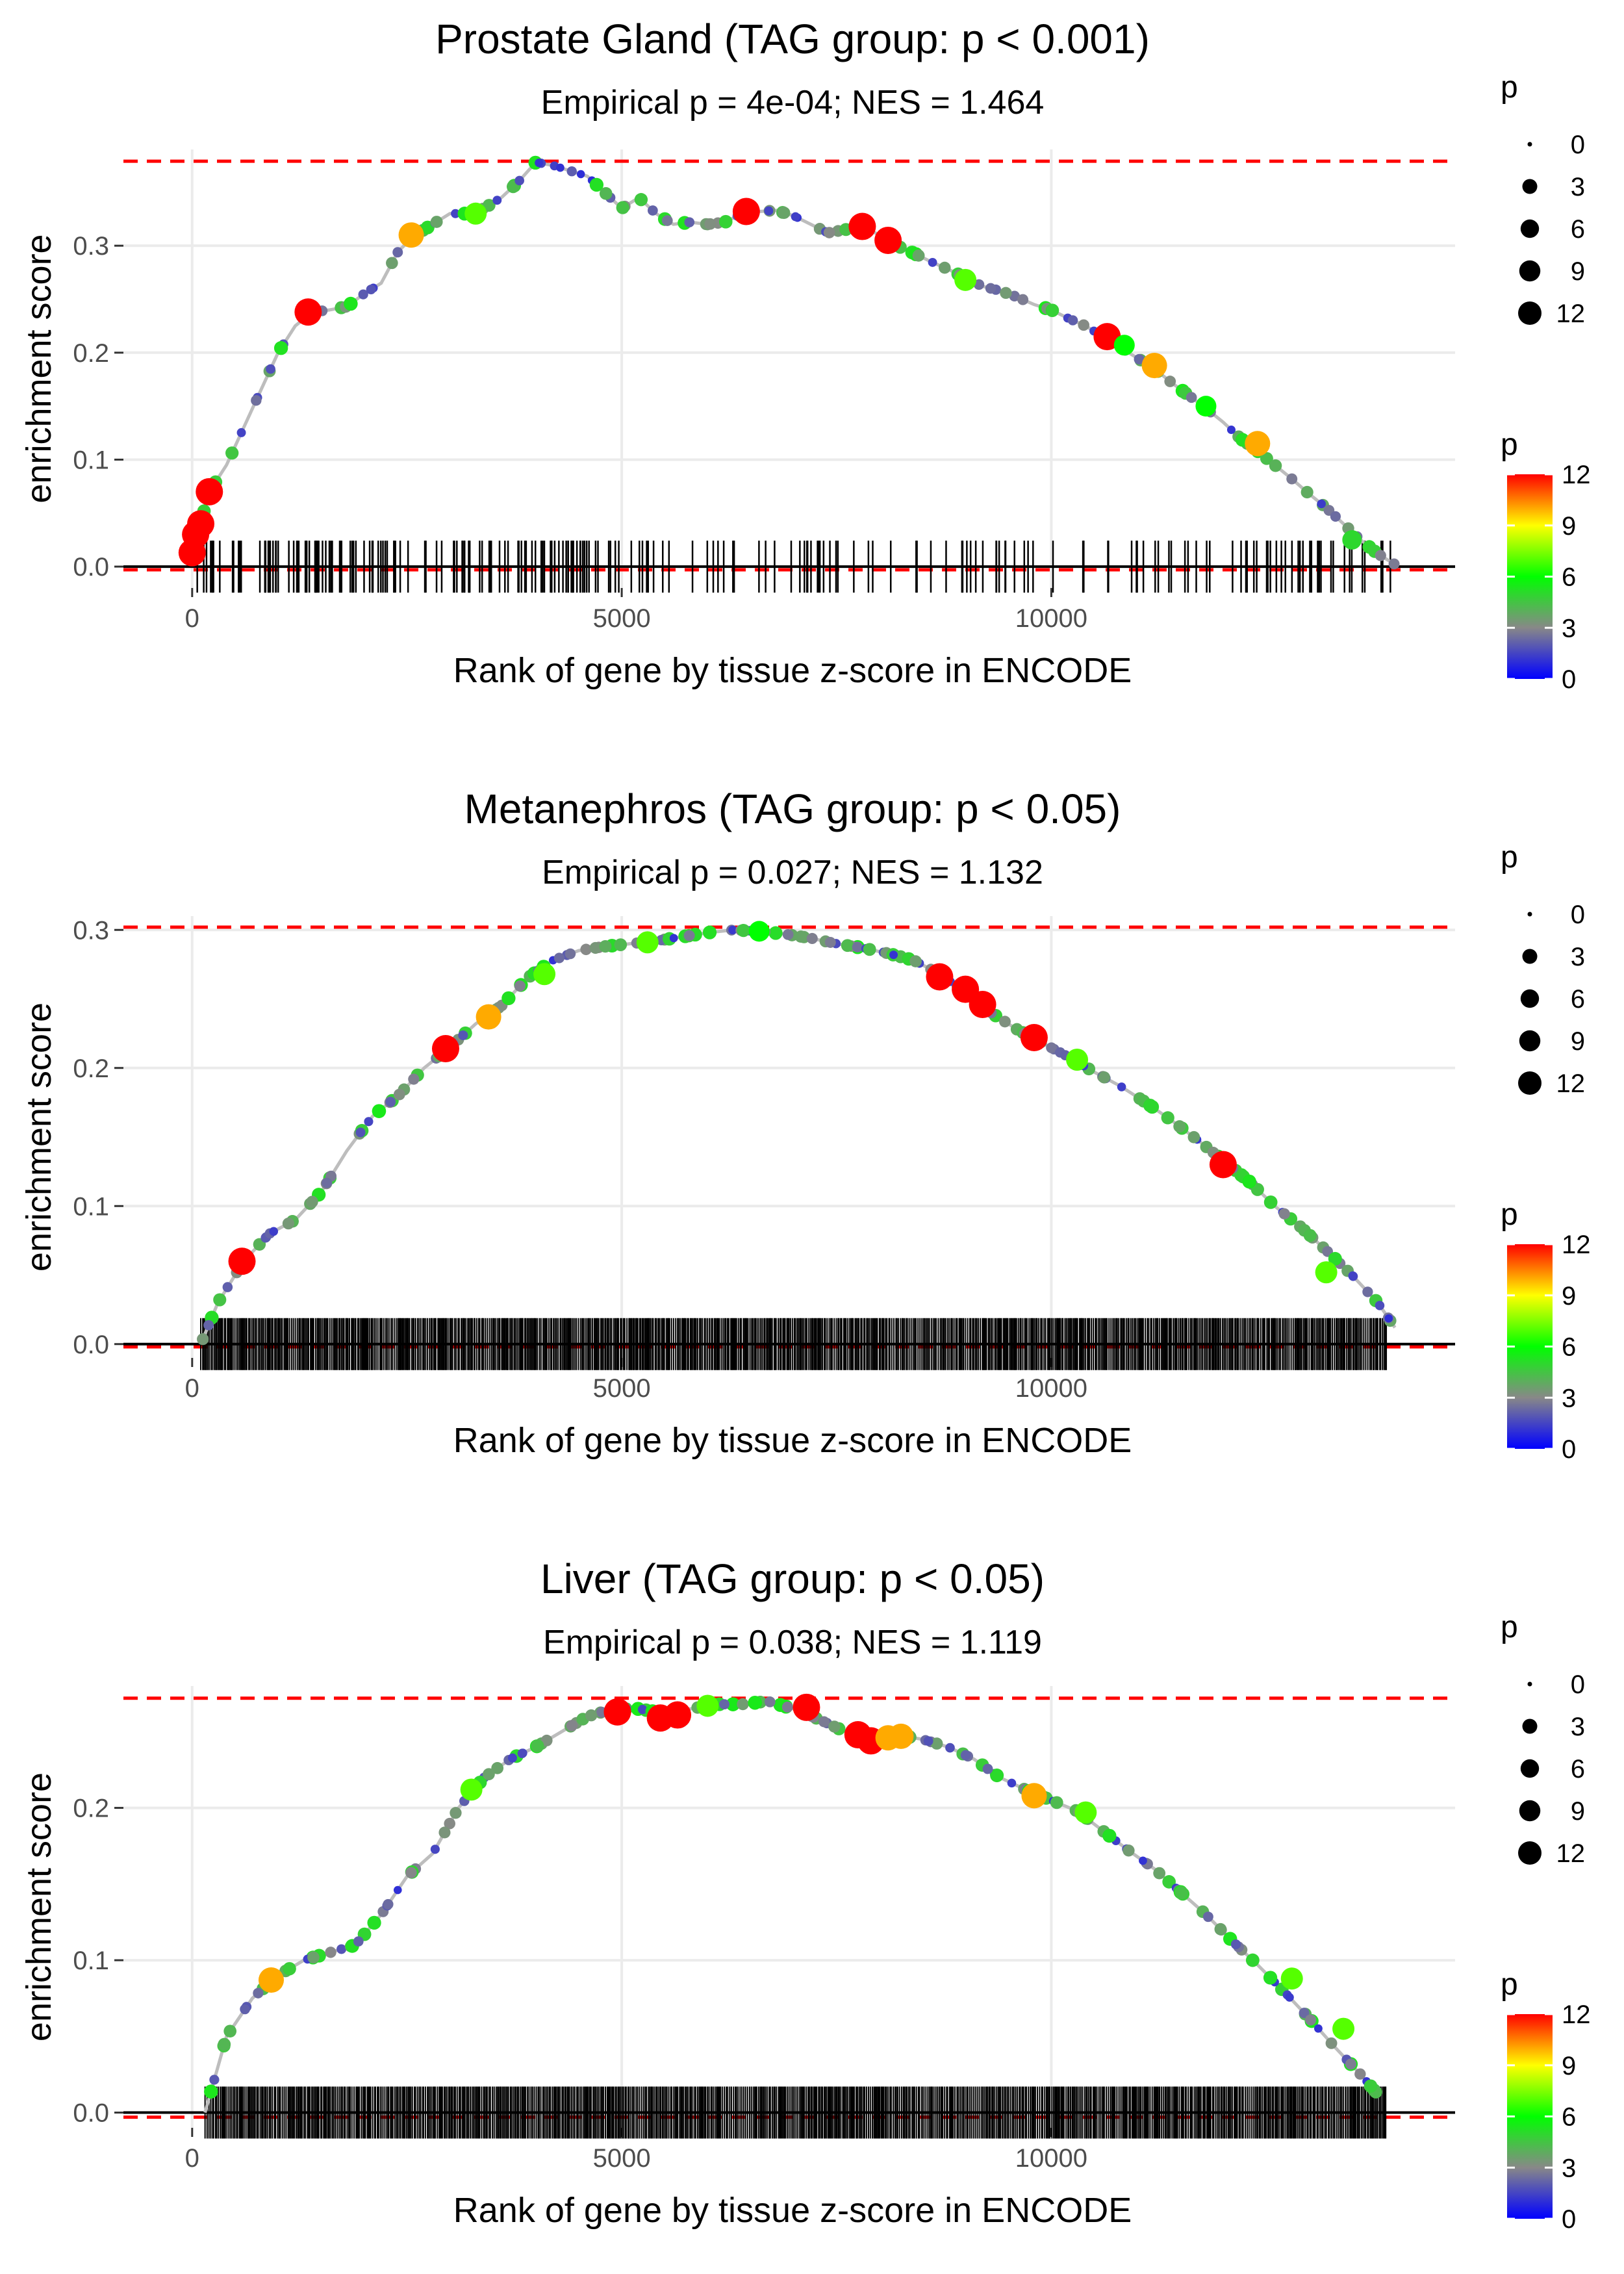 The image size is (1624, 2274). I want to click on x-tick-label: 0, so click(192, 618).